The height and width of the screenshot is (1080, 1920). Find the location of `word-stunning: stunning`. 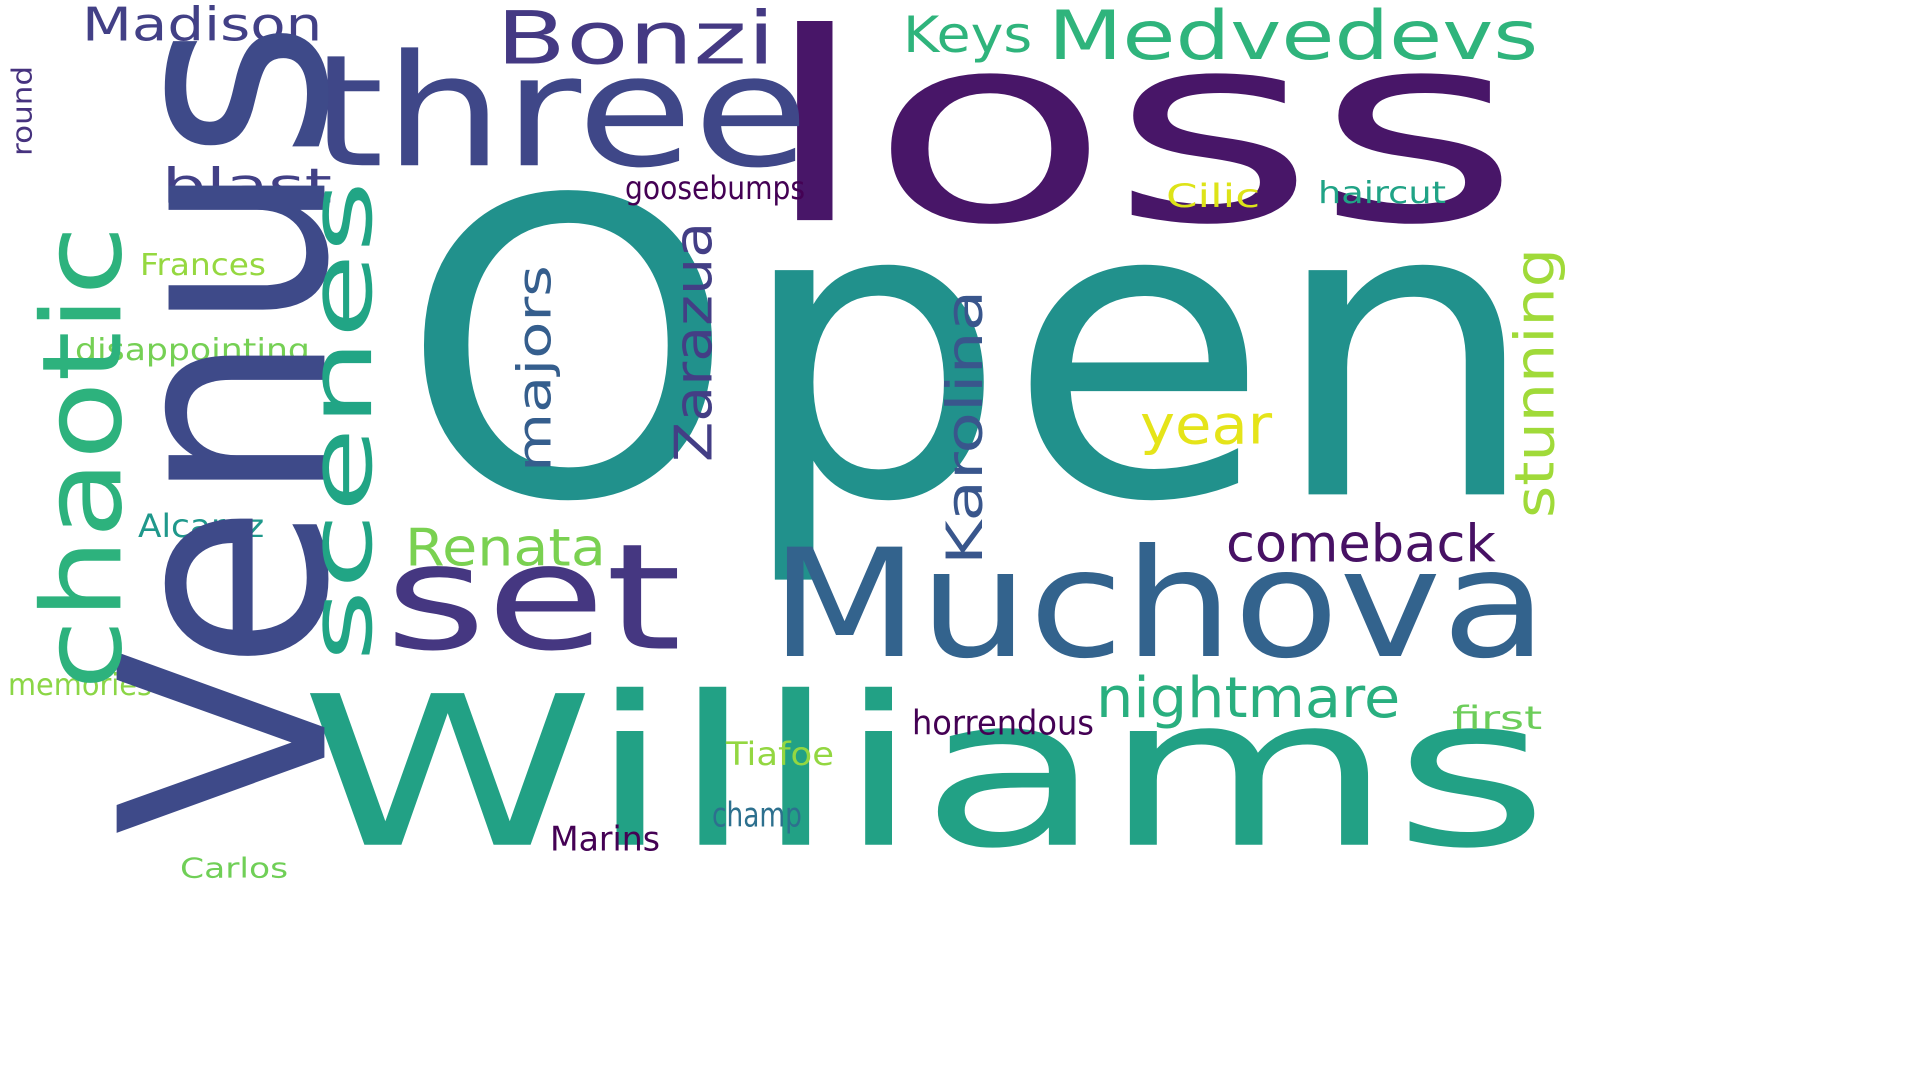

word-stunning: stunning is located at coordinates (1535, 382).